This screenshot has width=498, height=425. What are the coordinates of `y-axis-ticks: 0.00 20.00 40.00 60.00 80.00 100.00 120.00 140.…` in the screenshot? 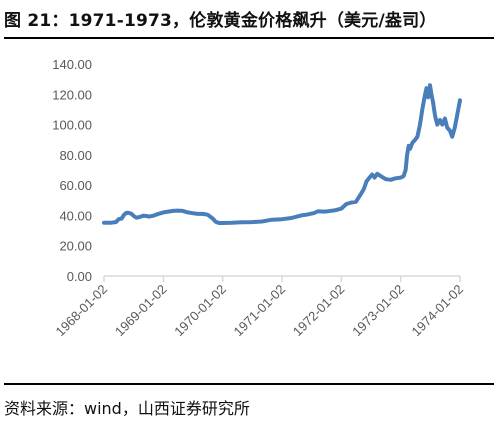 It's located at (72, 170).